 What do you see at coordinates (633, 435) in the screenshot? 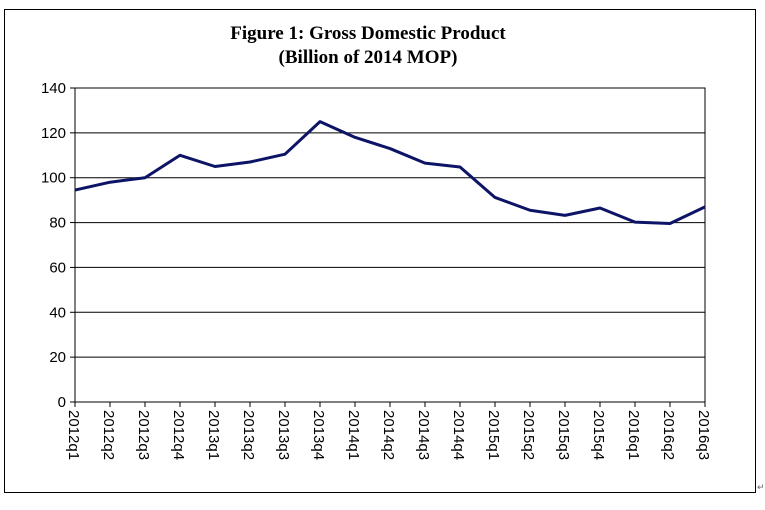
I see `x-tick-label: 2016q1` at bounding box center [633, 435].